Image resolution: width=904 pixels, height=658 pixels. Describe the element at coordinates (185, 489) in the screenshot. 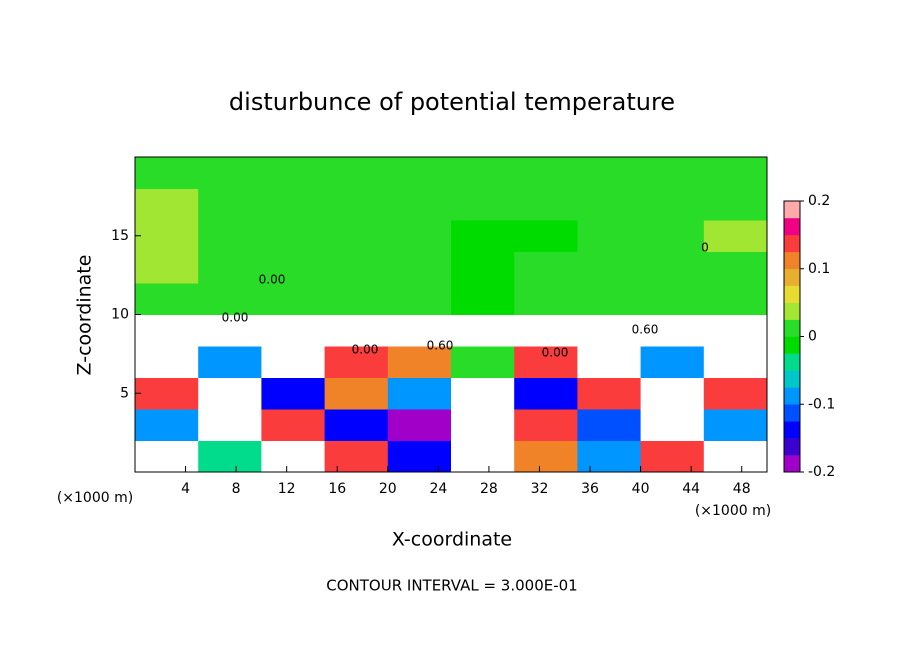

I see `x-tick-label: 4` at that location.